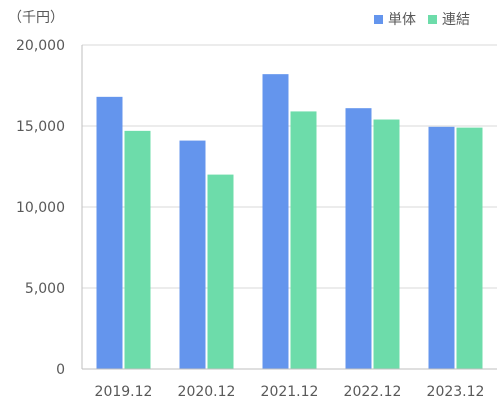  I want to click on y-axis-unit-label: （千円）, so click(36, 18).